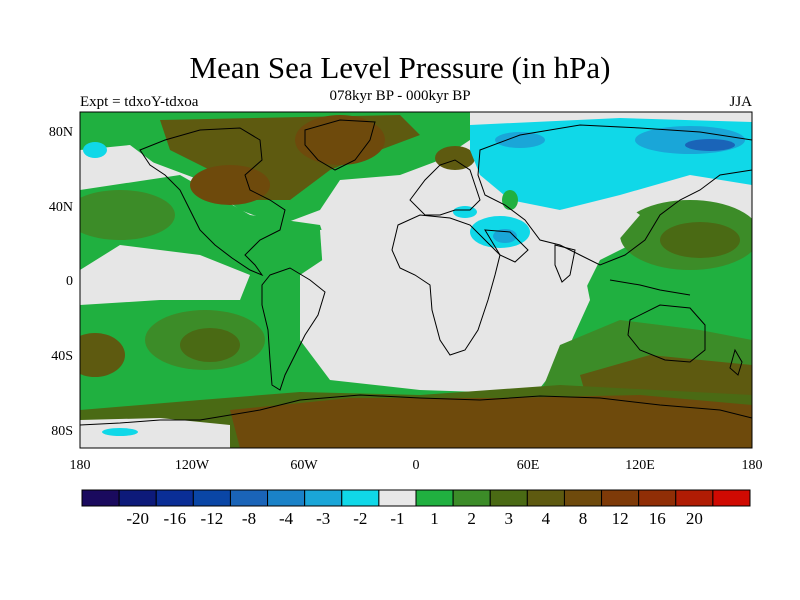 This screenshot has width=800, height=600. I want to click on colorbar-tick-label: 8, so click(583, 518).